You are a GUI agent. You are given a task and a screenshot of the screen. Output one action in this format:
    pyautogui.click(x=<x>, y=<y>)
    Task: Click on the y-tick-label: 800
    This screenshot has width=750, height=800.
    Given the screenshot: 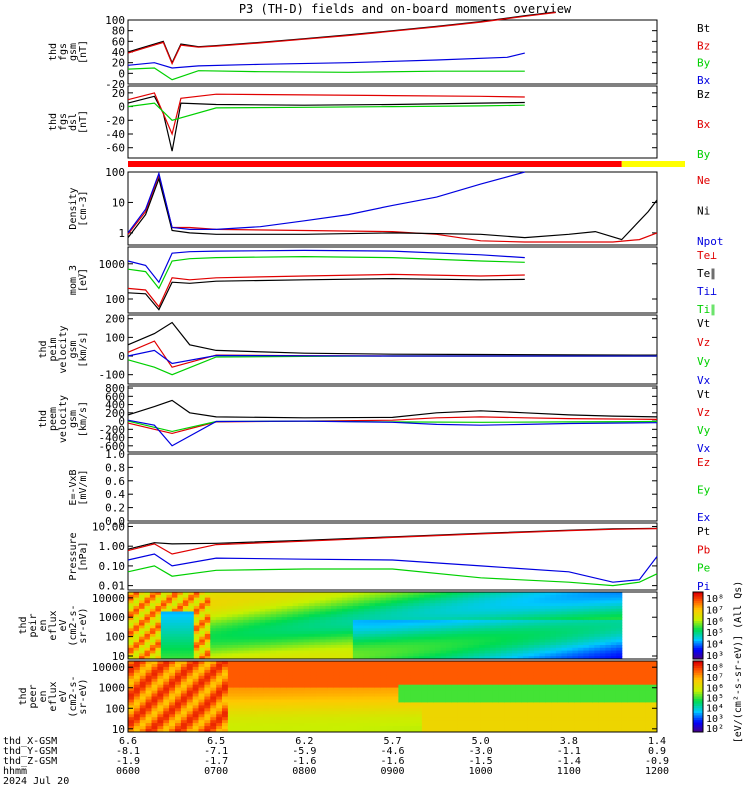 What is the action you would take?
    pyautogui.click(x=115, y=388)
    